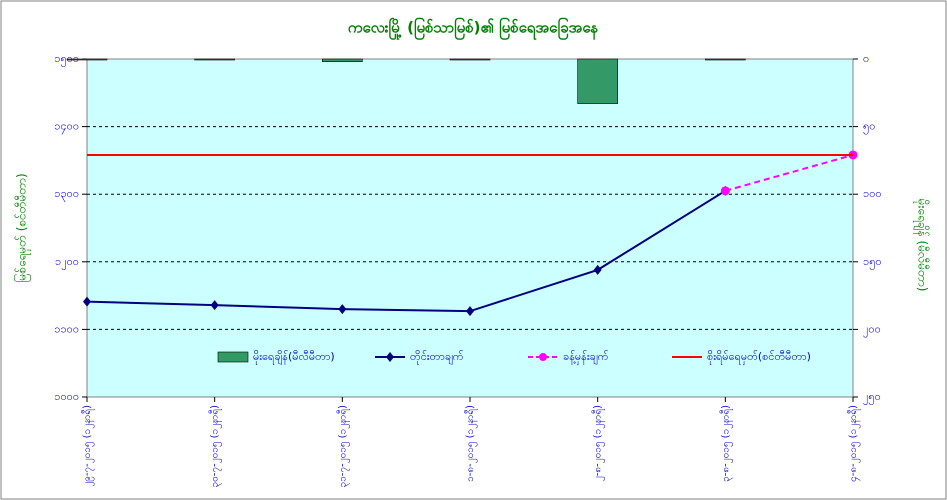  What do you see at coordinates (233, 357) in the screenshot?
I see `legend-swatch` at bounding box center [233, 357].